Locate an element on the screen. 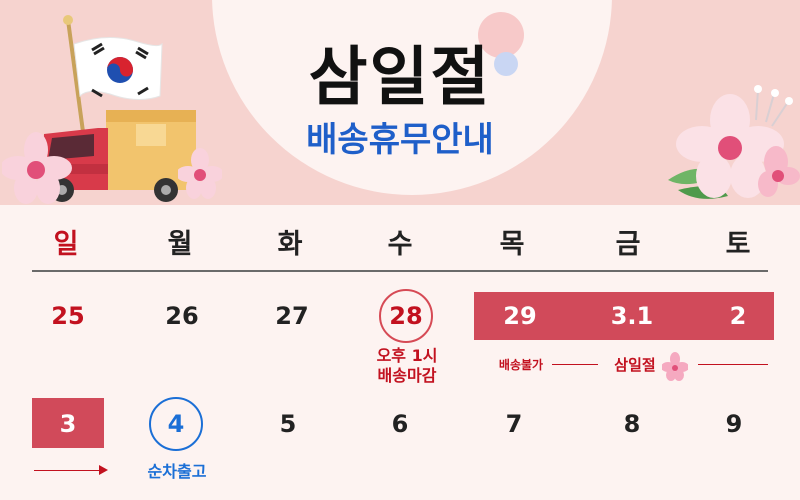  weekday-thu: 목 is located at coordinates (512, 244).